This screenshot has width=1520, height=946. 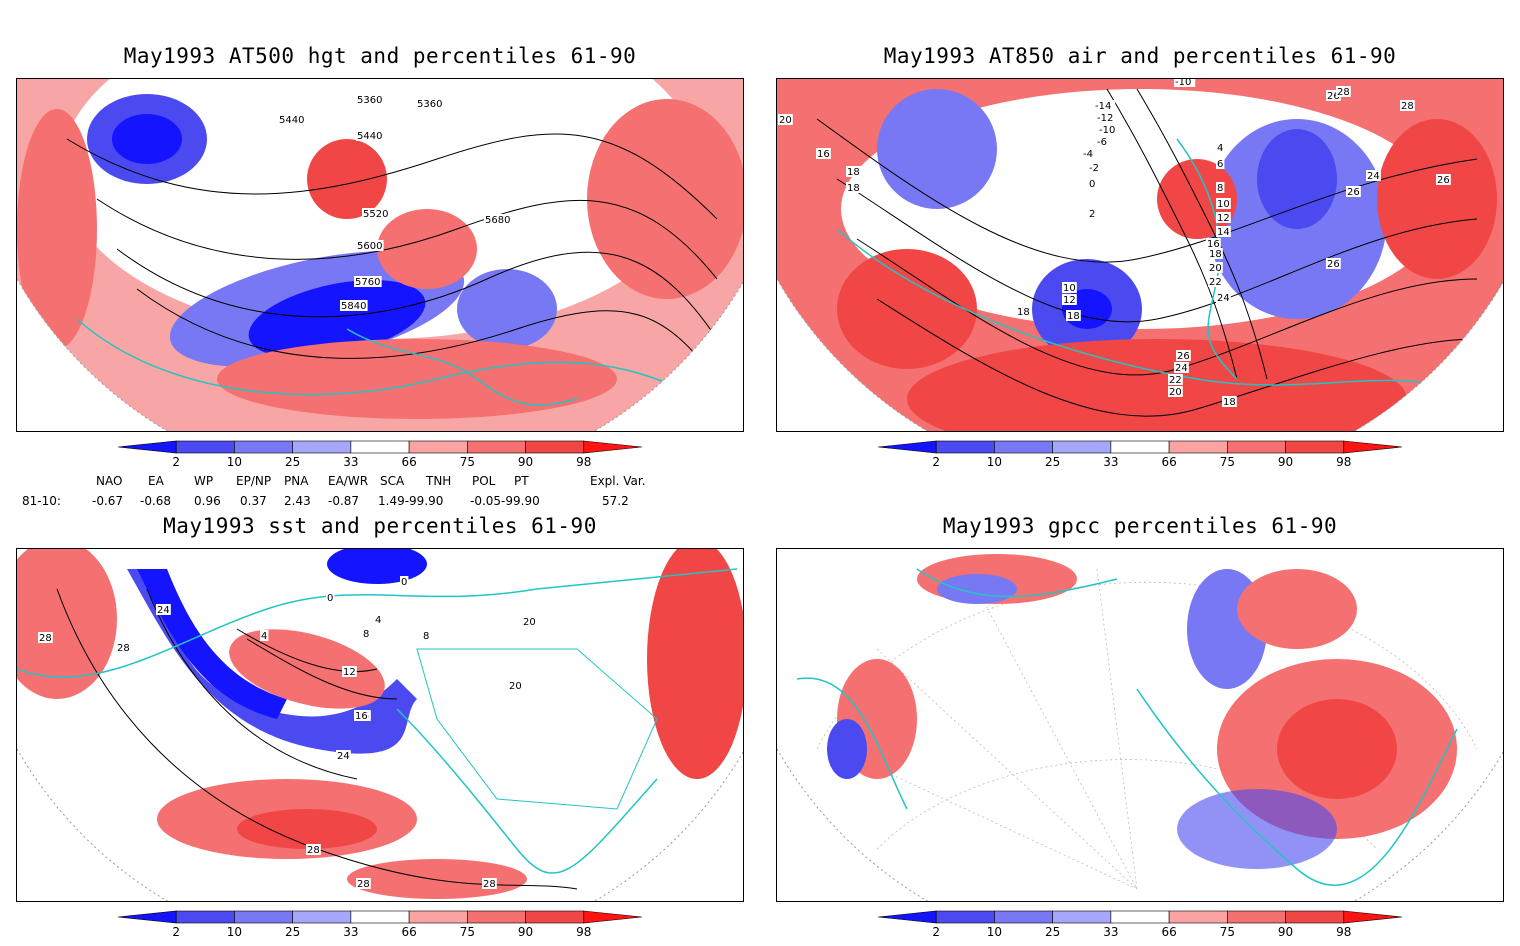 What do you see at coordinates (1053, 932) in the screenshot?
I see `colorbar-tick-label: 25` at bounding box center [1053, 932].